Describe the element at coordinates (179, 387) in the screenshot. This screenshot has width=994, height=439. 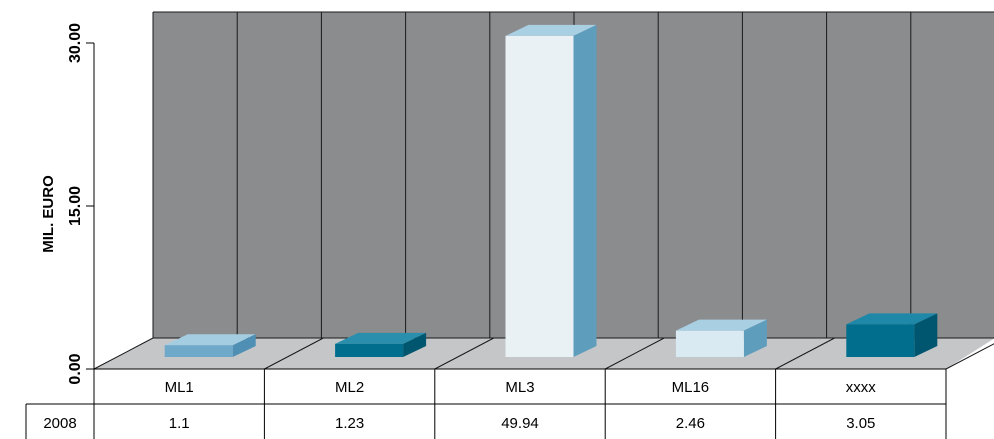
I see `category-label: ML1` at that location.